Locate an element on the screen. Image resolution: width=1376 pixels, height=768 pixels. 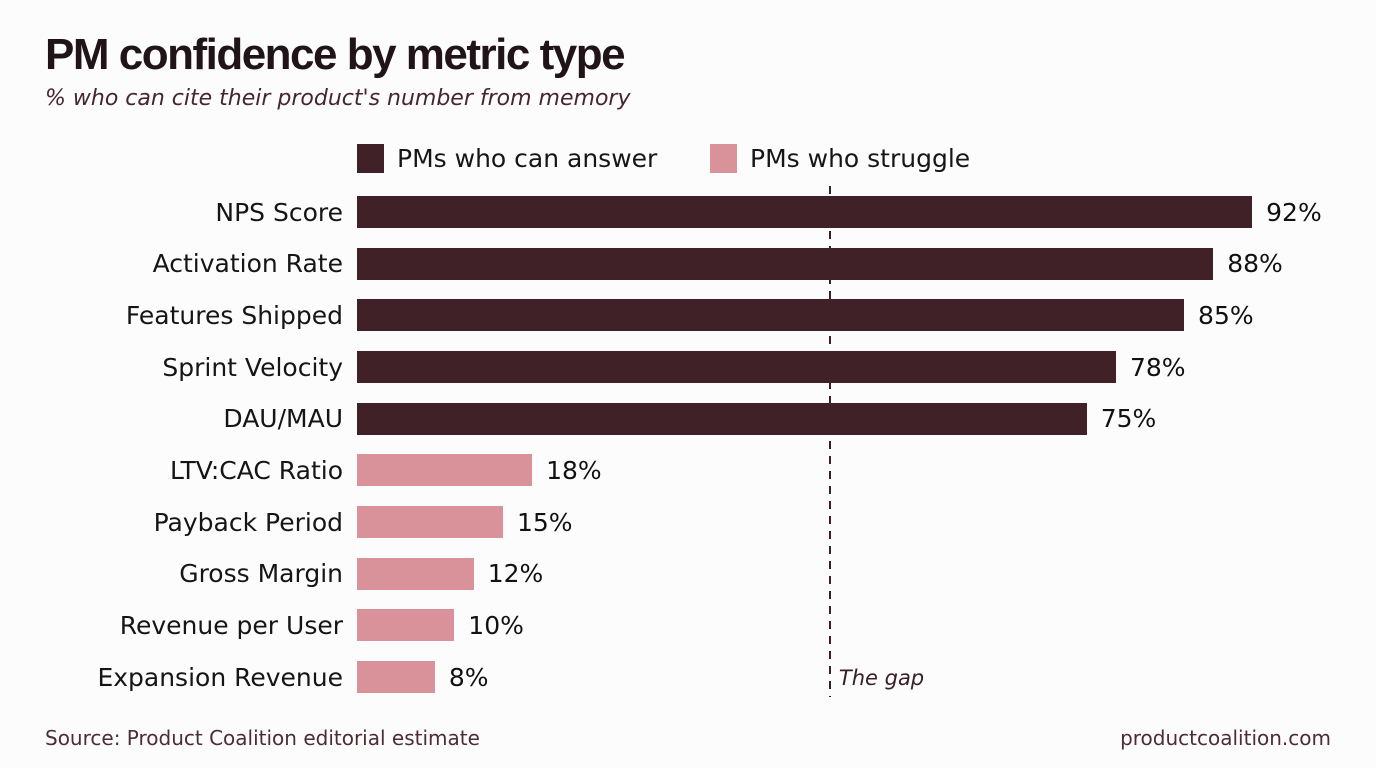
bar-row: Activation Rate 88% is located at coordinates (688, 263).